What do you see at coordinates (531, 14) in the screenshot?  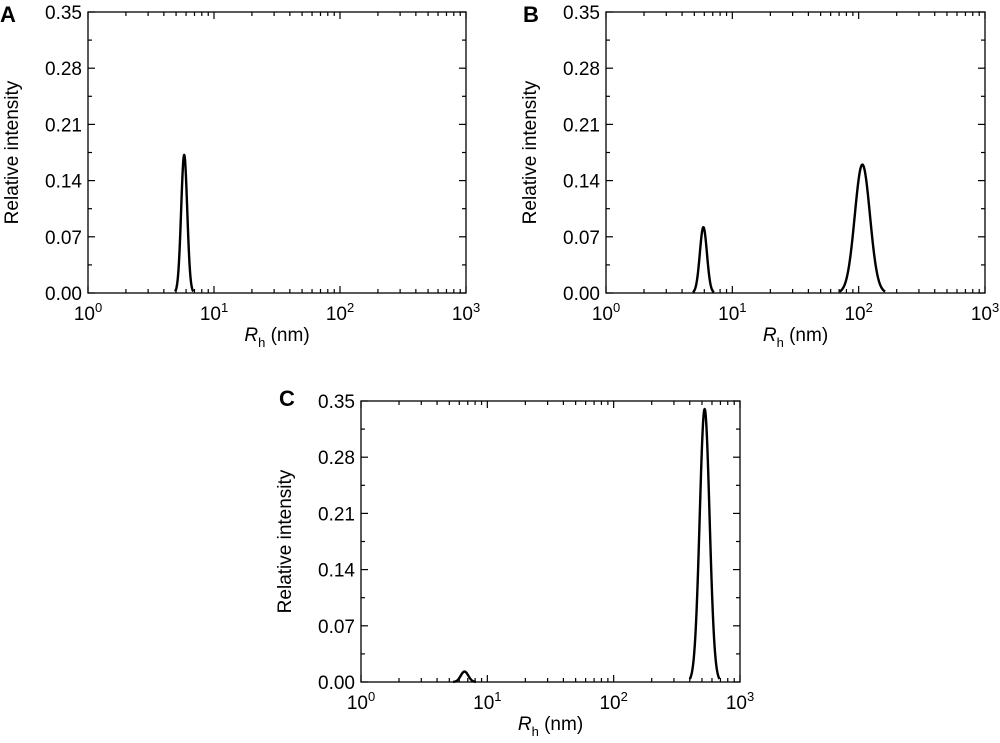 I see `panel-letter: B` at bounding box center [531, 14].